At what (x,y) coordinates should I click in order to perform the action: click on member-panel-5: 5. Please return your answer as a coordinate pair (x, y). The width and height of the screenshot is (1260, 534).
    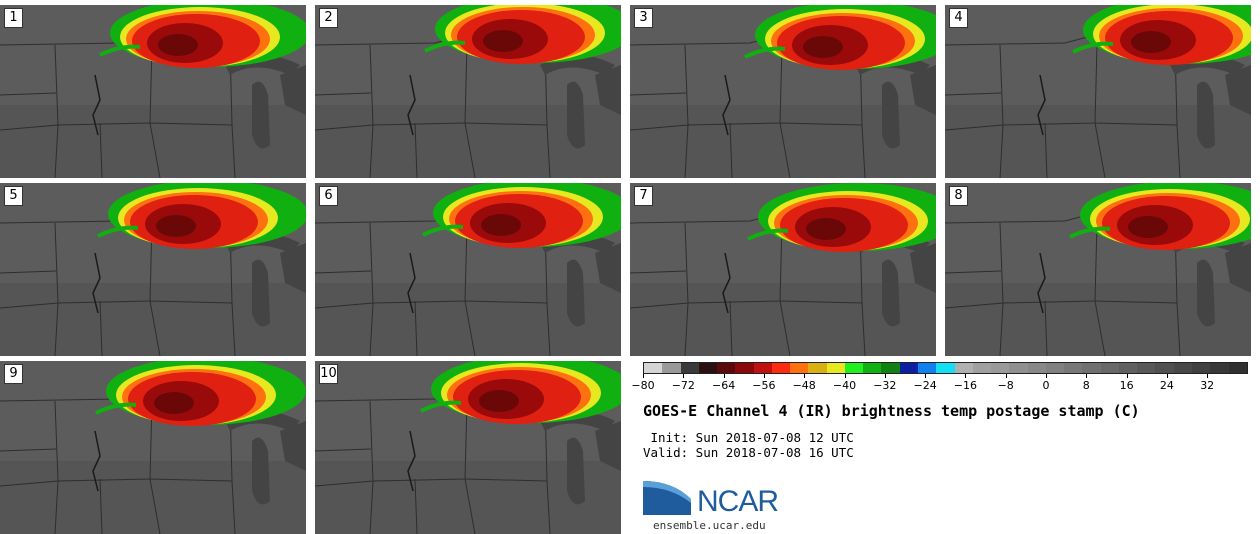
    Looking at the image, I should click on (153, 269).